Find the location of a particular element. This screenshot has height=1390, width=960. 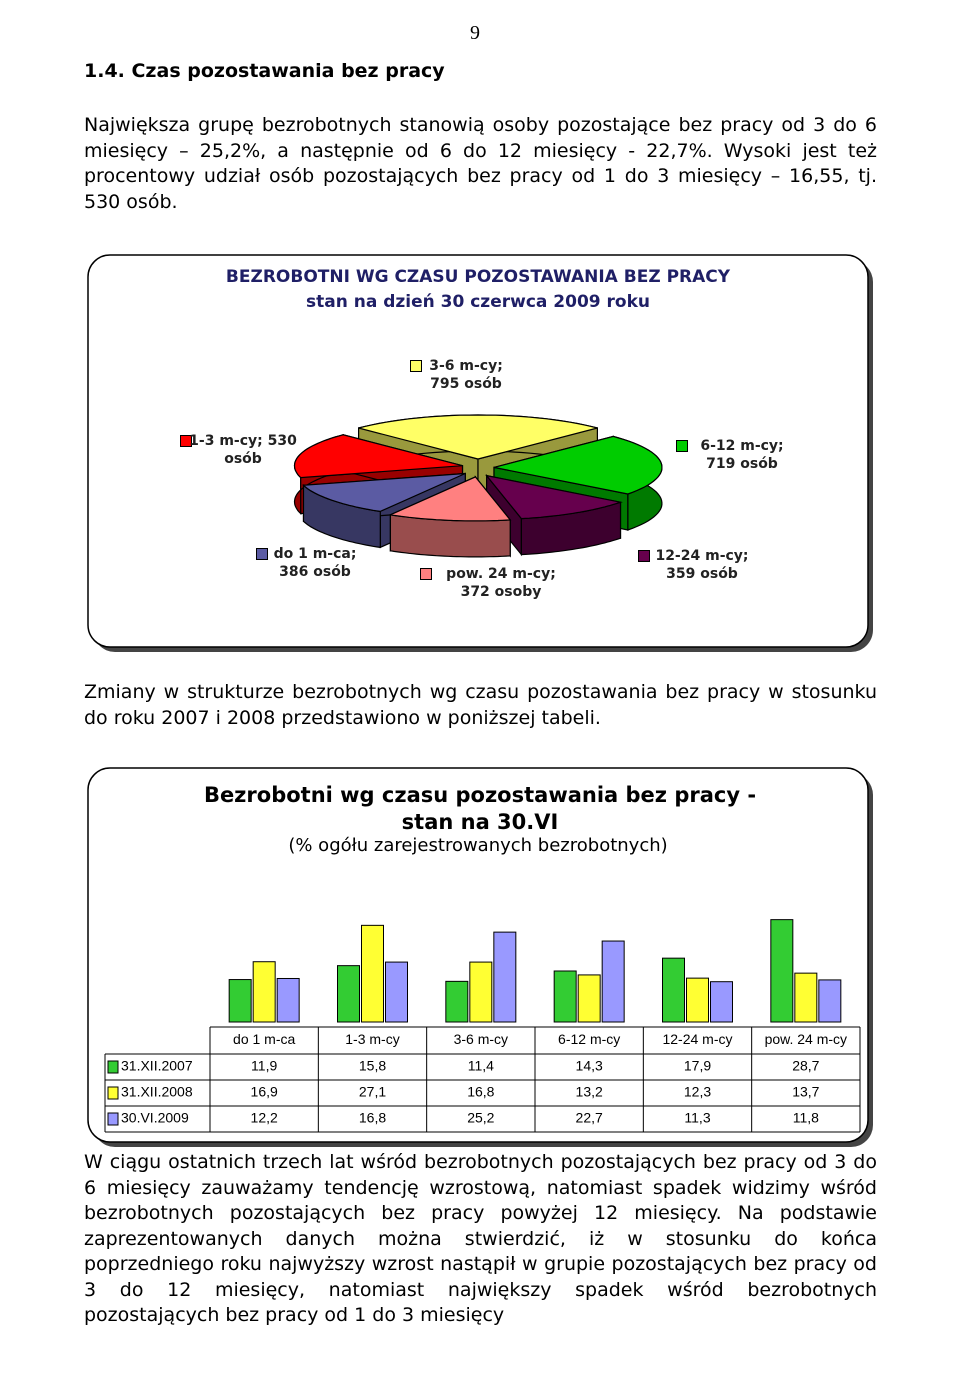

table-cell: 11,3 is located at coordinates (697, 1118).